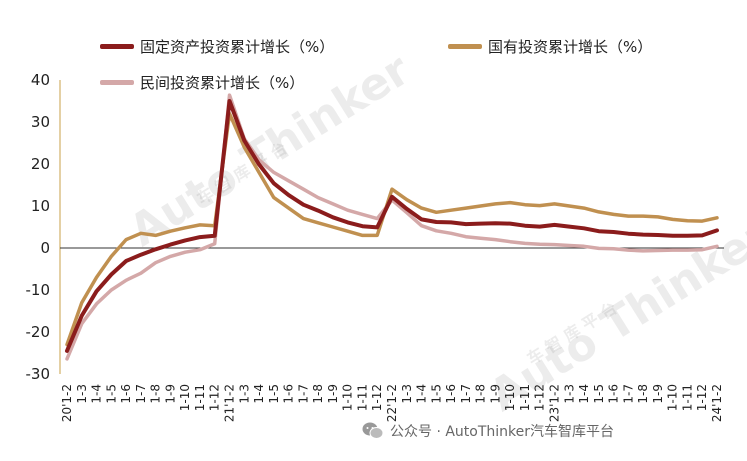 The width and height of the screenshot is (747, 461). What do you see at coordinates (555, 403) in the screenshot?
I see `x-tick-label: 23'1-2` at bounding box center [555, 403].